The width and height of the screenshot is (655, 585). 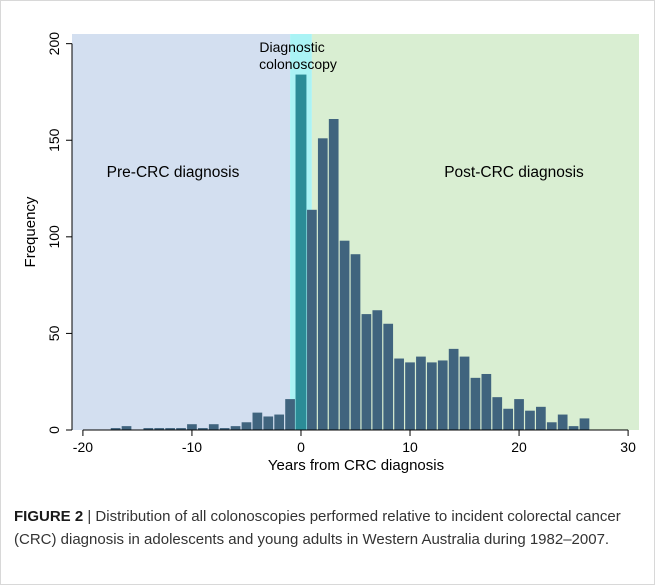 I want to click on x-tick-label-30: 30, so click(x=628, y=447).